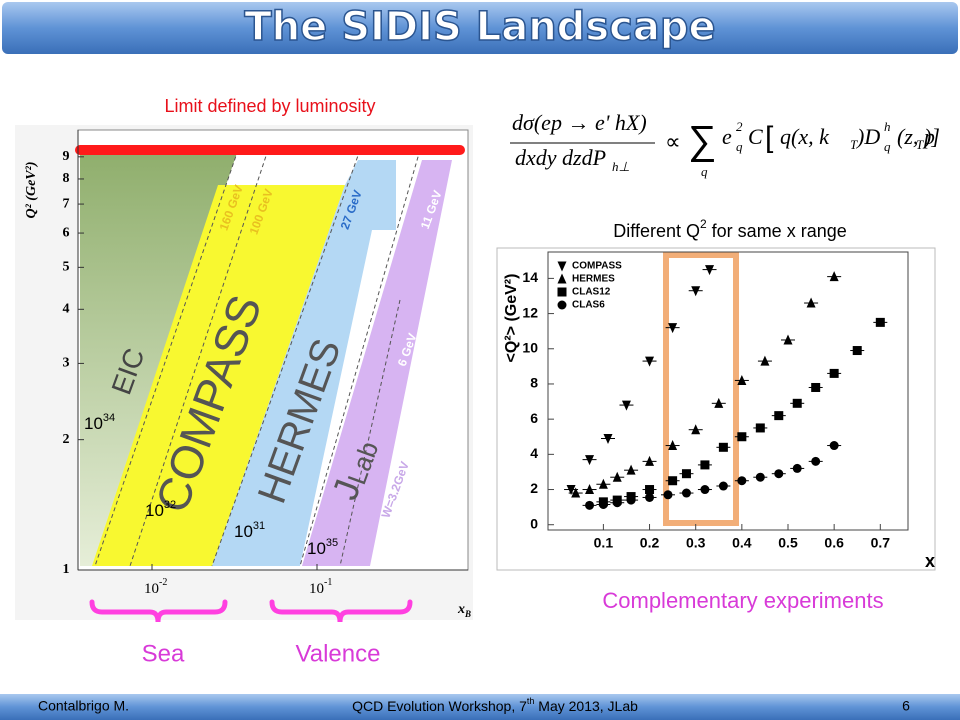  I want to click on formula-part: q(x, k, so click(805, 136).